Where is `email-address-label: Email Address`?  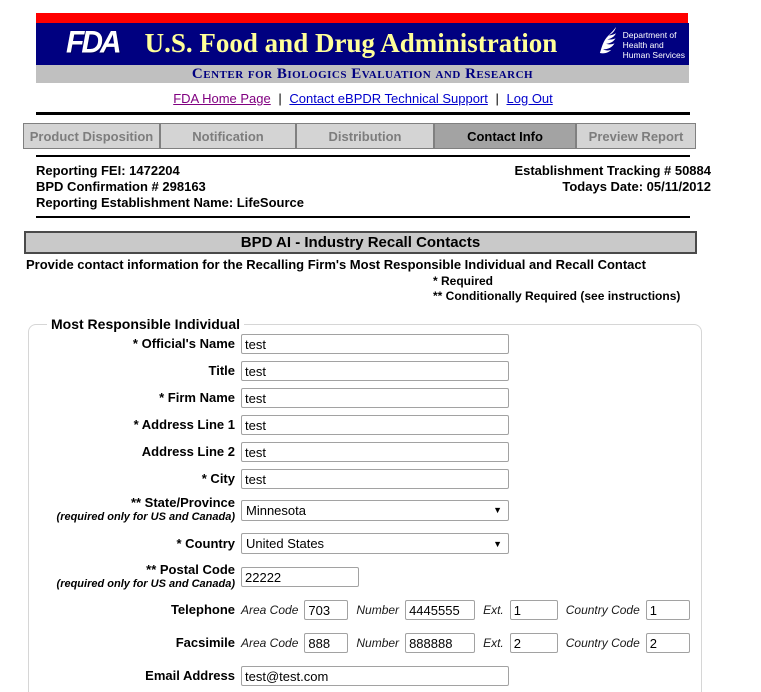 email-address-label: Email Address is located at coordinates (190, 675).